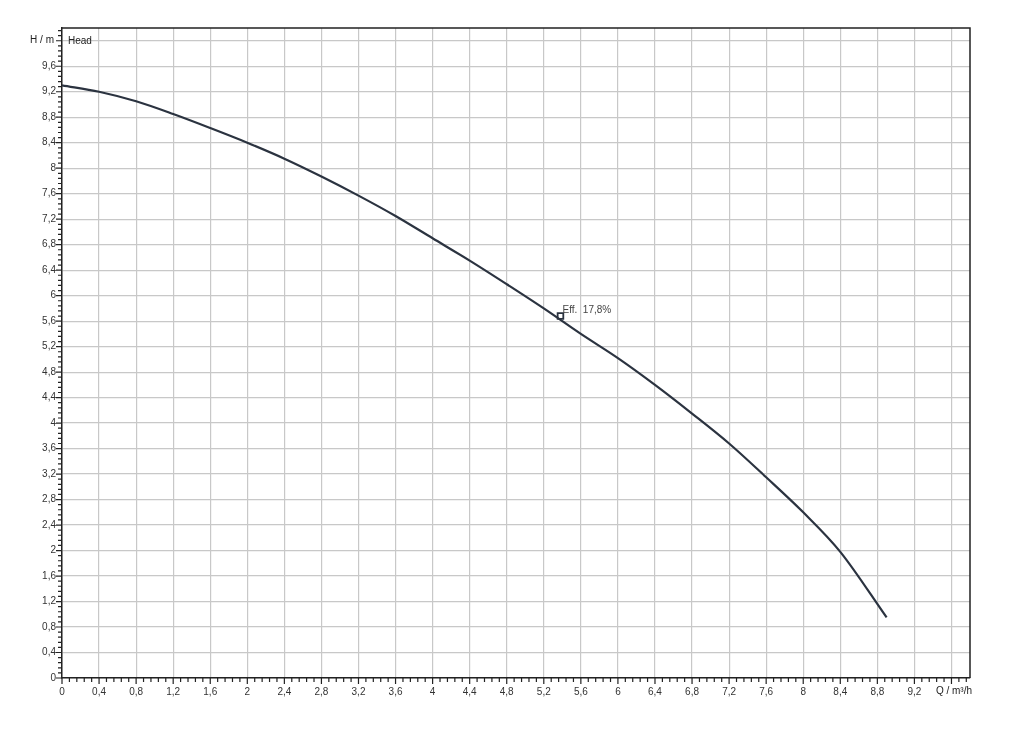  I want to click on y-tick-label: 8, so click(53, 167).